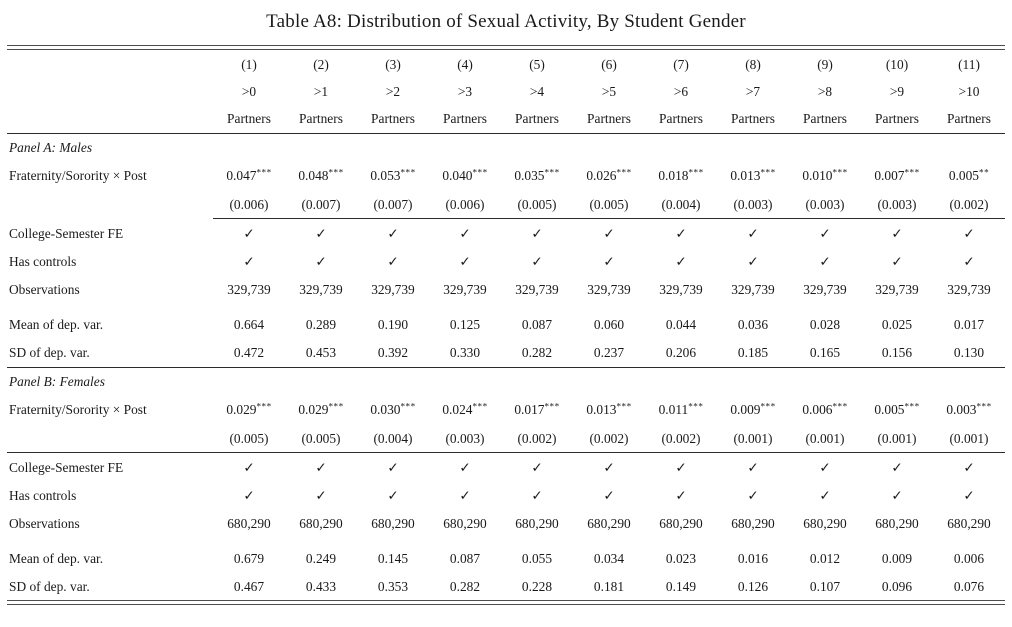 The image size is (1012, 627). I want to click on table-cell: 0.010***, so click(825, 175).